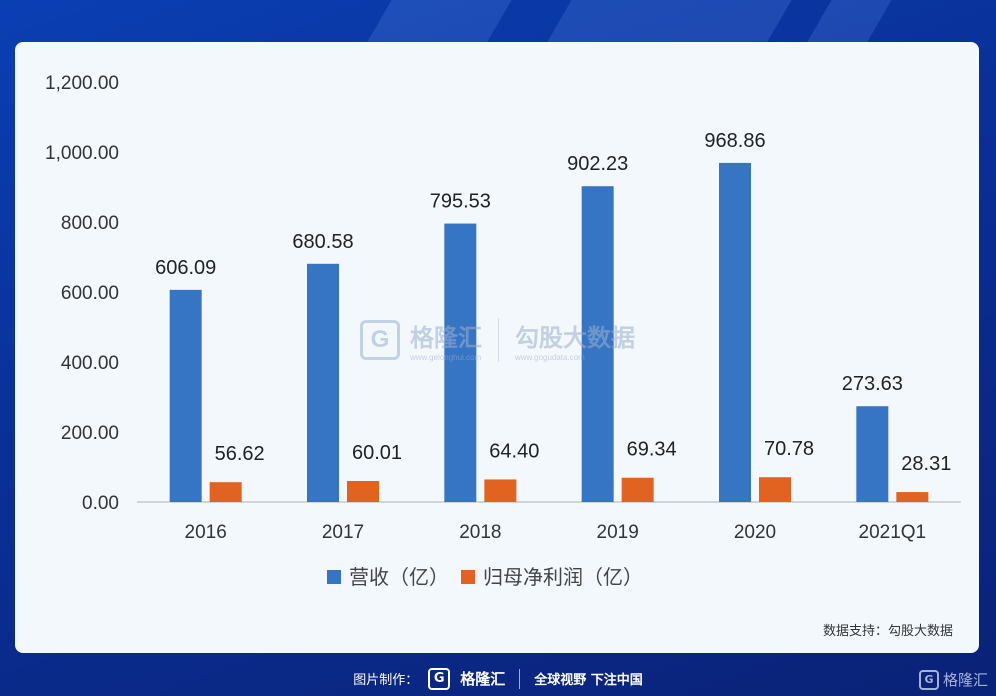  Describe the element at coordinates (618, 532) in the screenshot. I see `x-tick-label: 2019` at that location.